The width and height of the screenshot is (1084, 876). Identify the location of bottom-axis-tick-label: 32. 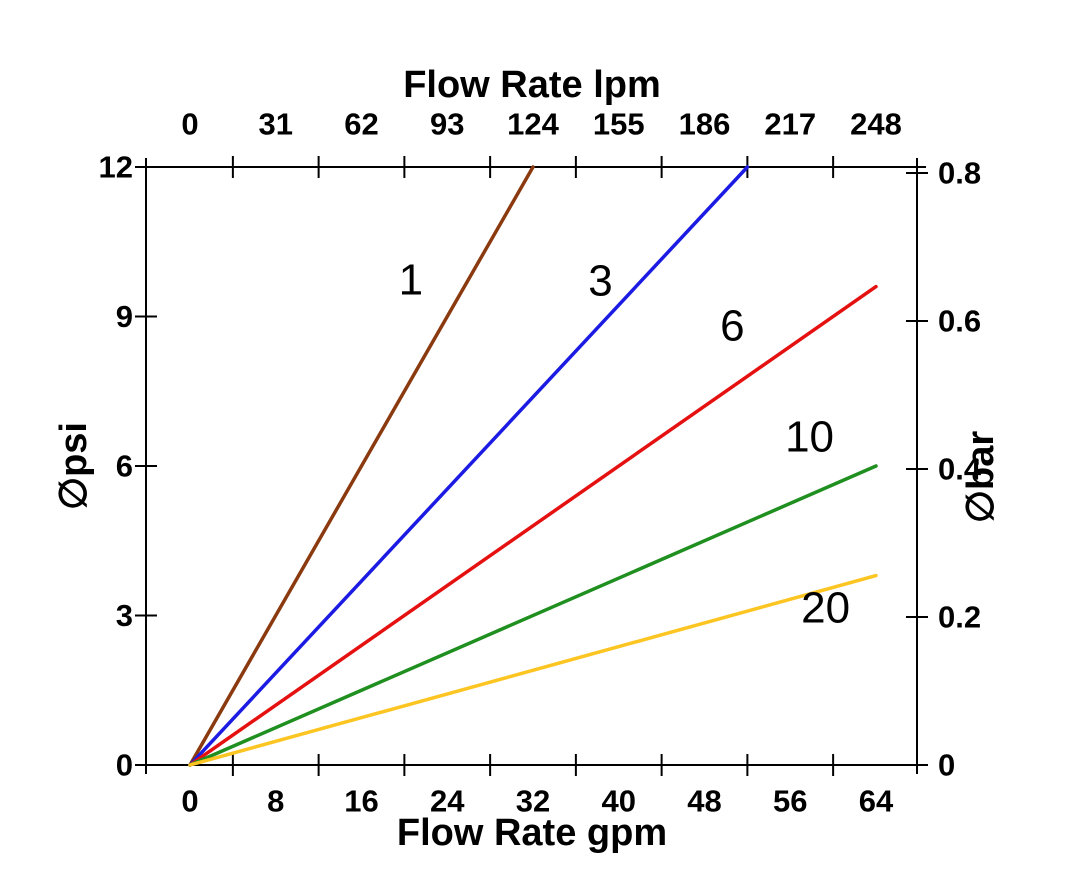
(533, 801).